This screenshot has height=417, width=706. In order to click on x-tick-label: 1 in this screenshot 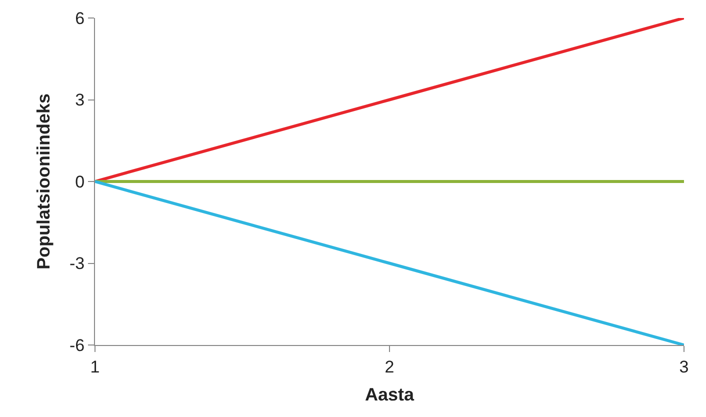, I will do `click(95, 366)`.